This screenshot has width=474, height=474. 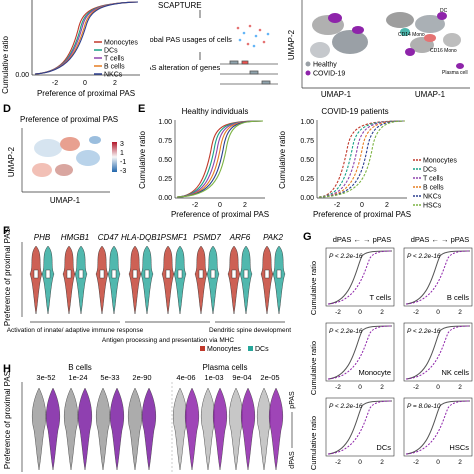 What do you see at coordinates (329, 74) in the screenshot?
I see `legend-covid: COVID-19` at bounding box center [329, 74].